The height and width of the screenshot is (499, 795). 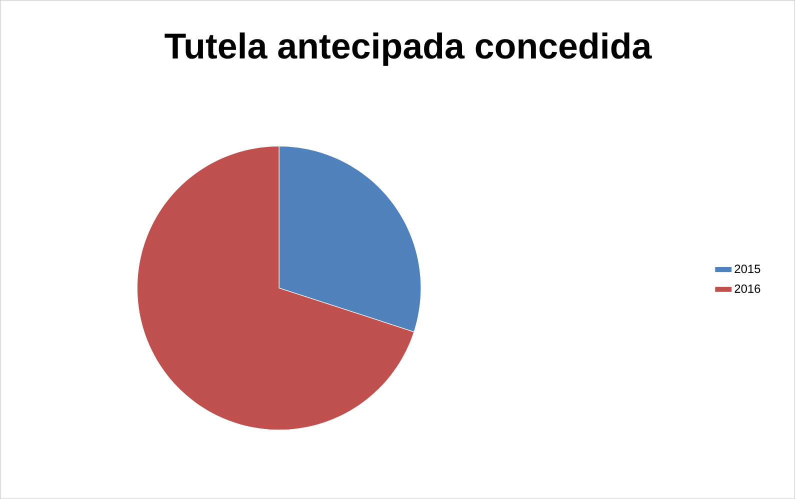 I want to click on legend-label: 2015, so click(x=747, y=269).